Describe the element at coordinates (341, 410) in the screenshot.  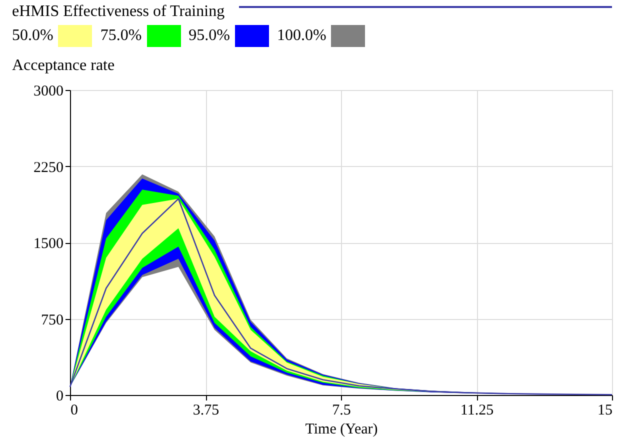
I see `x-tick-label: 7.5` at that location.